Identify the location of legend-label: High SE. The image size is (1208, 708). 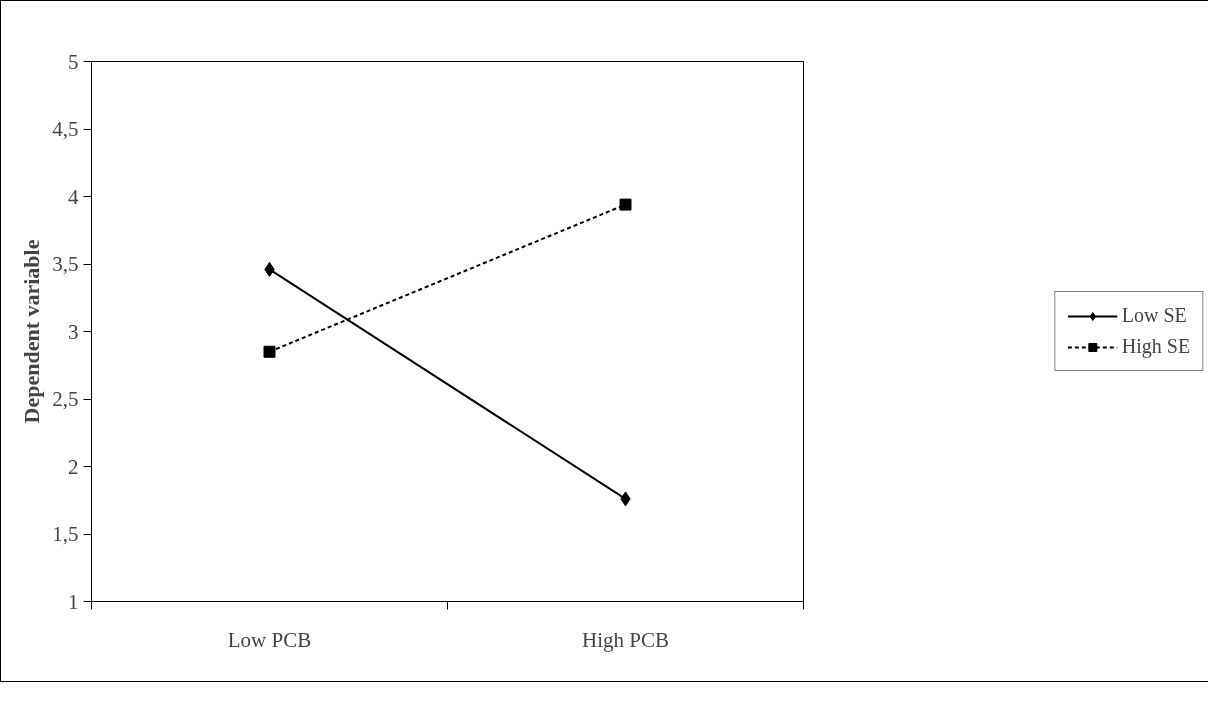
(1156, 346).